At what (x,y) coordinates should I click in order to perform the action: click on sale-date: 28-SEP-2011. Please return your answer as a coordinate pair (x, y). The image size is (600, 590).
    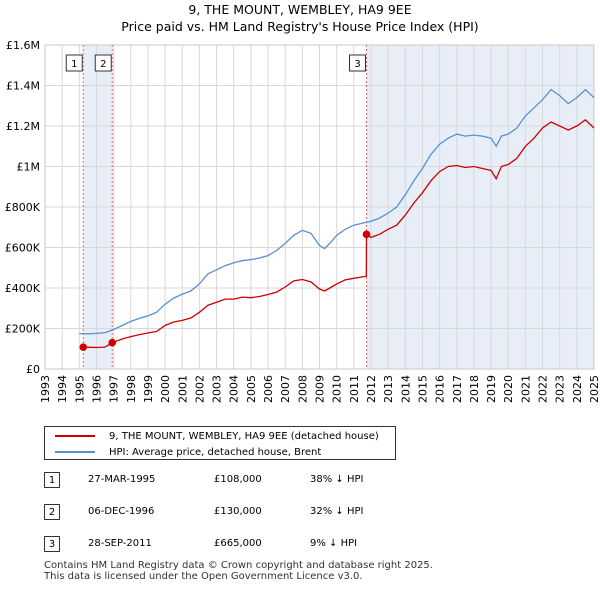
    Looking at the image, I should click on (120, 543).